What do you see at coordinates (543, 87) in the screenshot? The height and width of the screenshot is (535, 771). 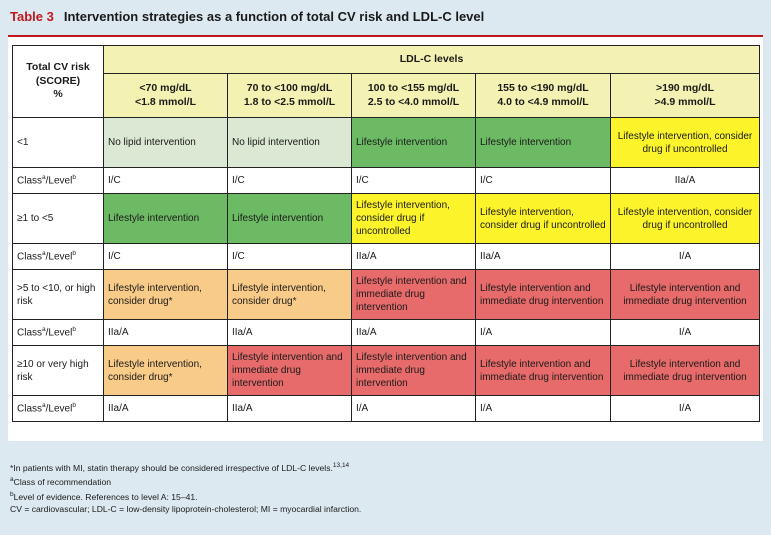 I see `ldl-column-mgdl: 155 to <190 mg/dL` at bounding box center [543, 87].